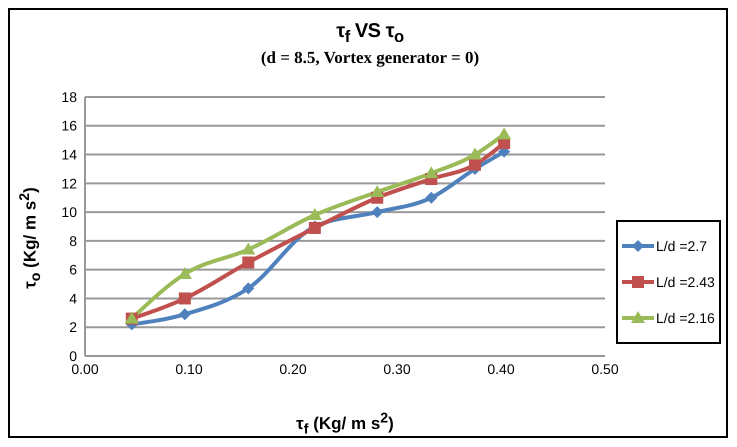 This screenshot has height=447, width=737. Describe the element at coordinates (189, 368) in the screenshot. I see `x-tick-label: 0.10` at that location.